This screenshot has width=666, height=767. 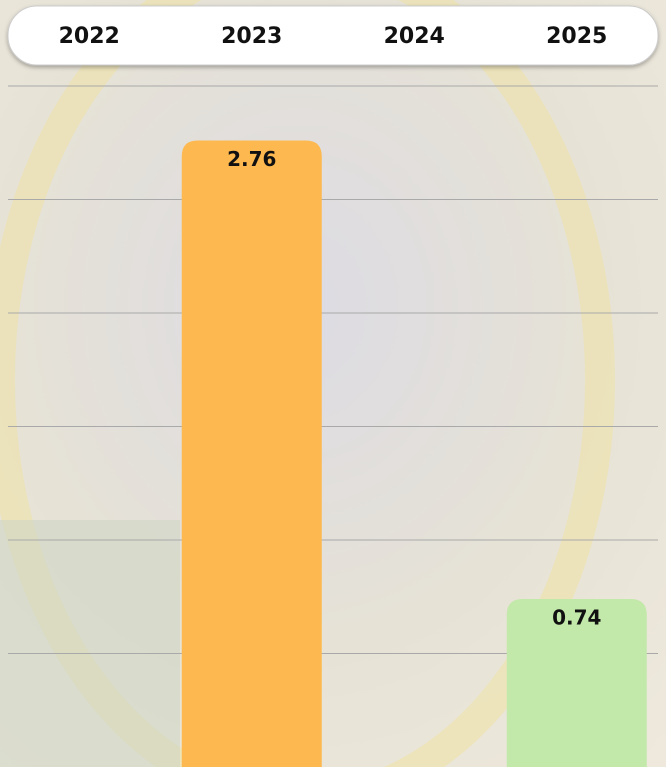 I want to click on x-tick-label: 2025, so click(x=576, y=36).